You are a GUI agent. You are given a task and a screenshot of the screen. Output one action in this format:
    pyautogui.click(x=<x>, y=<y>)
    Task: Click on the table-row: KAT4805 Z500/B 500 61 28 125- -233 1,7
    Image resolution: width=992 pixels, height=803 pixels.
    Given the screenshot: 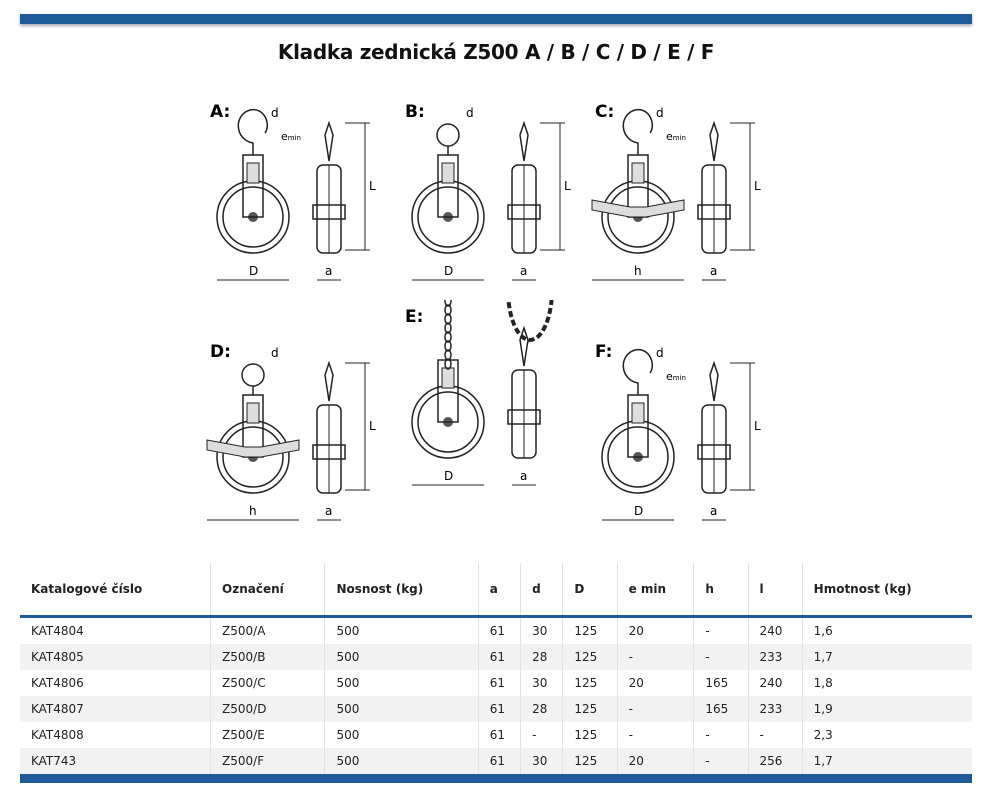 What is the action you would take?
    pyautogui.click(x=496, y=657)
    